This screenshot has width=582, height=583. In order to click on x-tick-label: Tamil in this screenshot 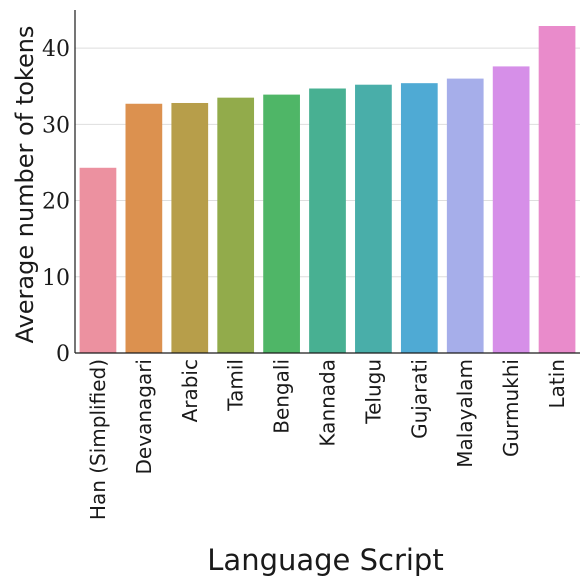, I will do `click(236, 385)`.